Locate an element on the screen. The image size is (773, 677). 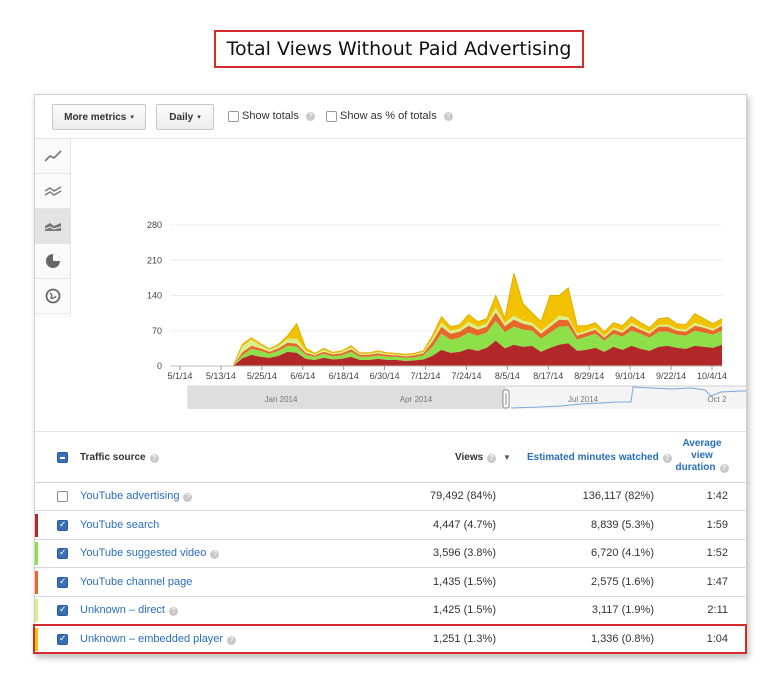
minutes-cell: 8,839 (5.3%) is located at coordinates (622, 524).